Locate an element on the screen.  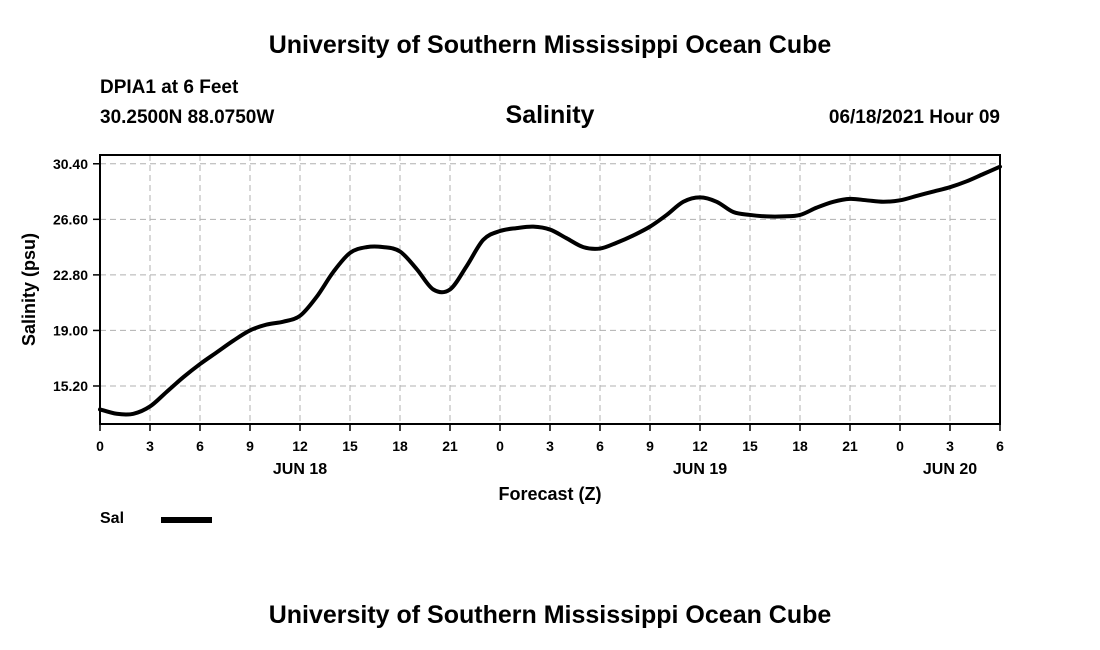
forecast-datetime: 06/18/2021 Hour 09 is located at coordinates (914, 117).